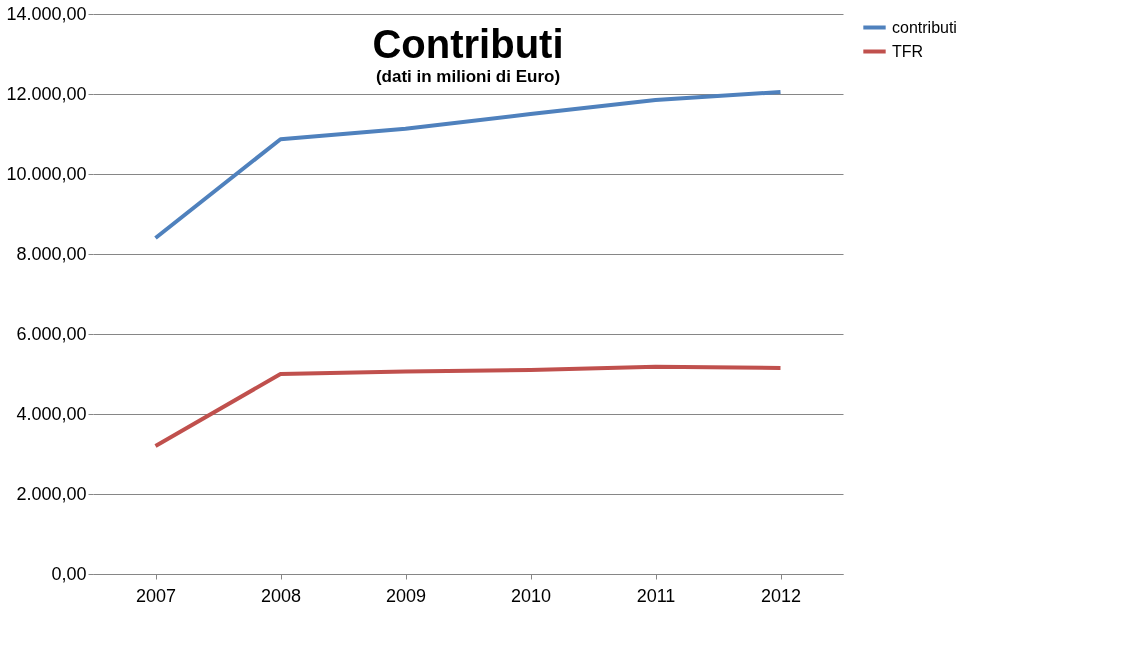  I want to click on chart-title: Contributi, so click(468, 44).